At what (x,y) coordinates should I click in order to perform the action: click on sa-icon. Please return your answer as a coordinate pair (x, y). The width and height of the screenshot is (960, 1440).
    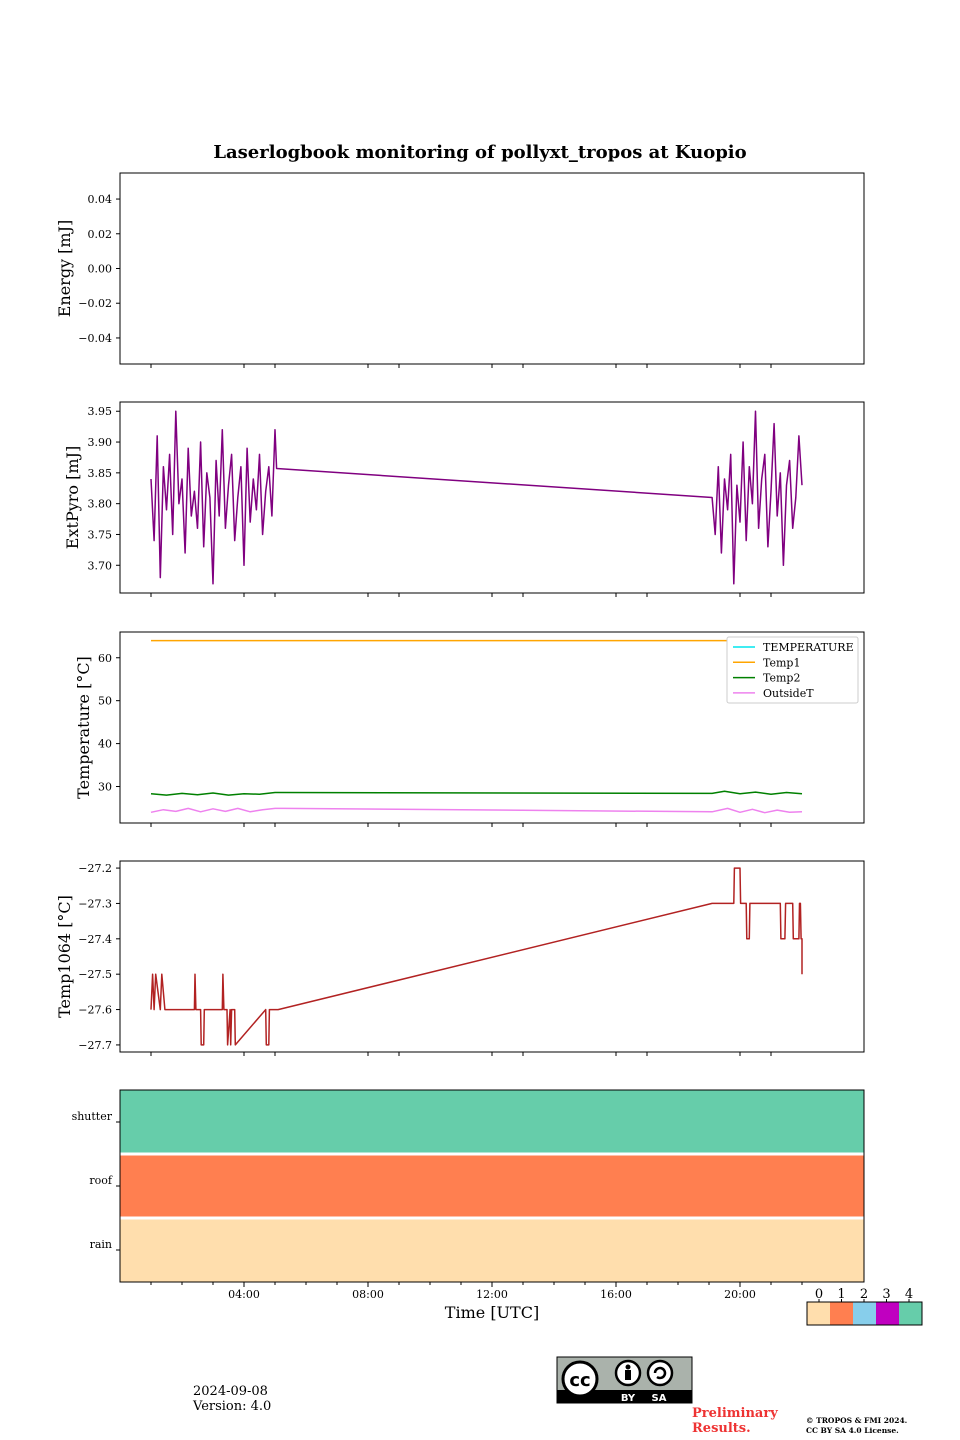
    Looking at the image, I should click on (660, 1373).